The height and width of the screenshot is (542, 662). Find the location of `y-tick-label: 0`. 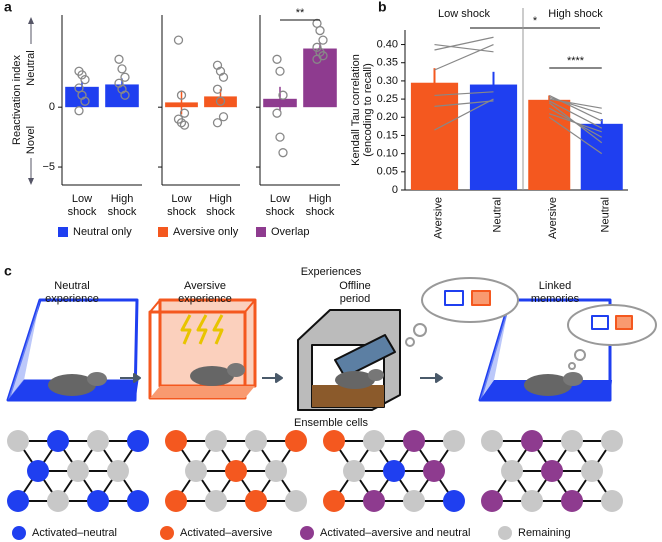

y-tick-label: 0 is located at coordinates (52, 107).